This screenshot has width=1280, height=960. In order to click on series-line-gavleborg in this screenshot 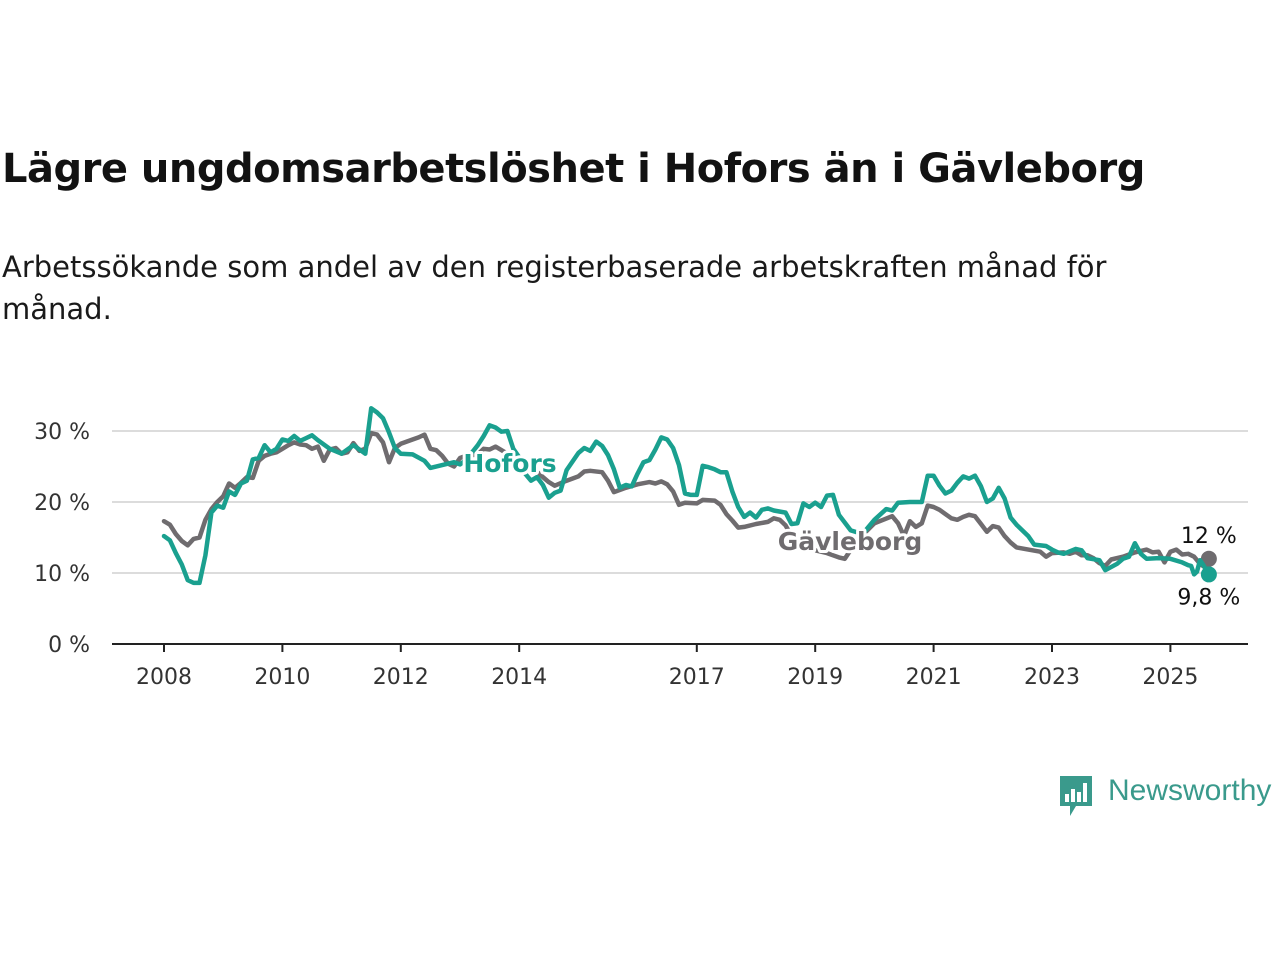, I will do `click(686, 500)`.